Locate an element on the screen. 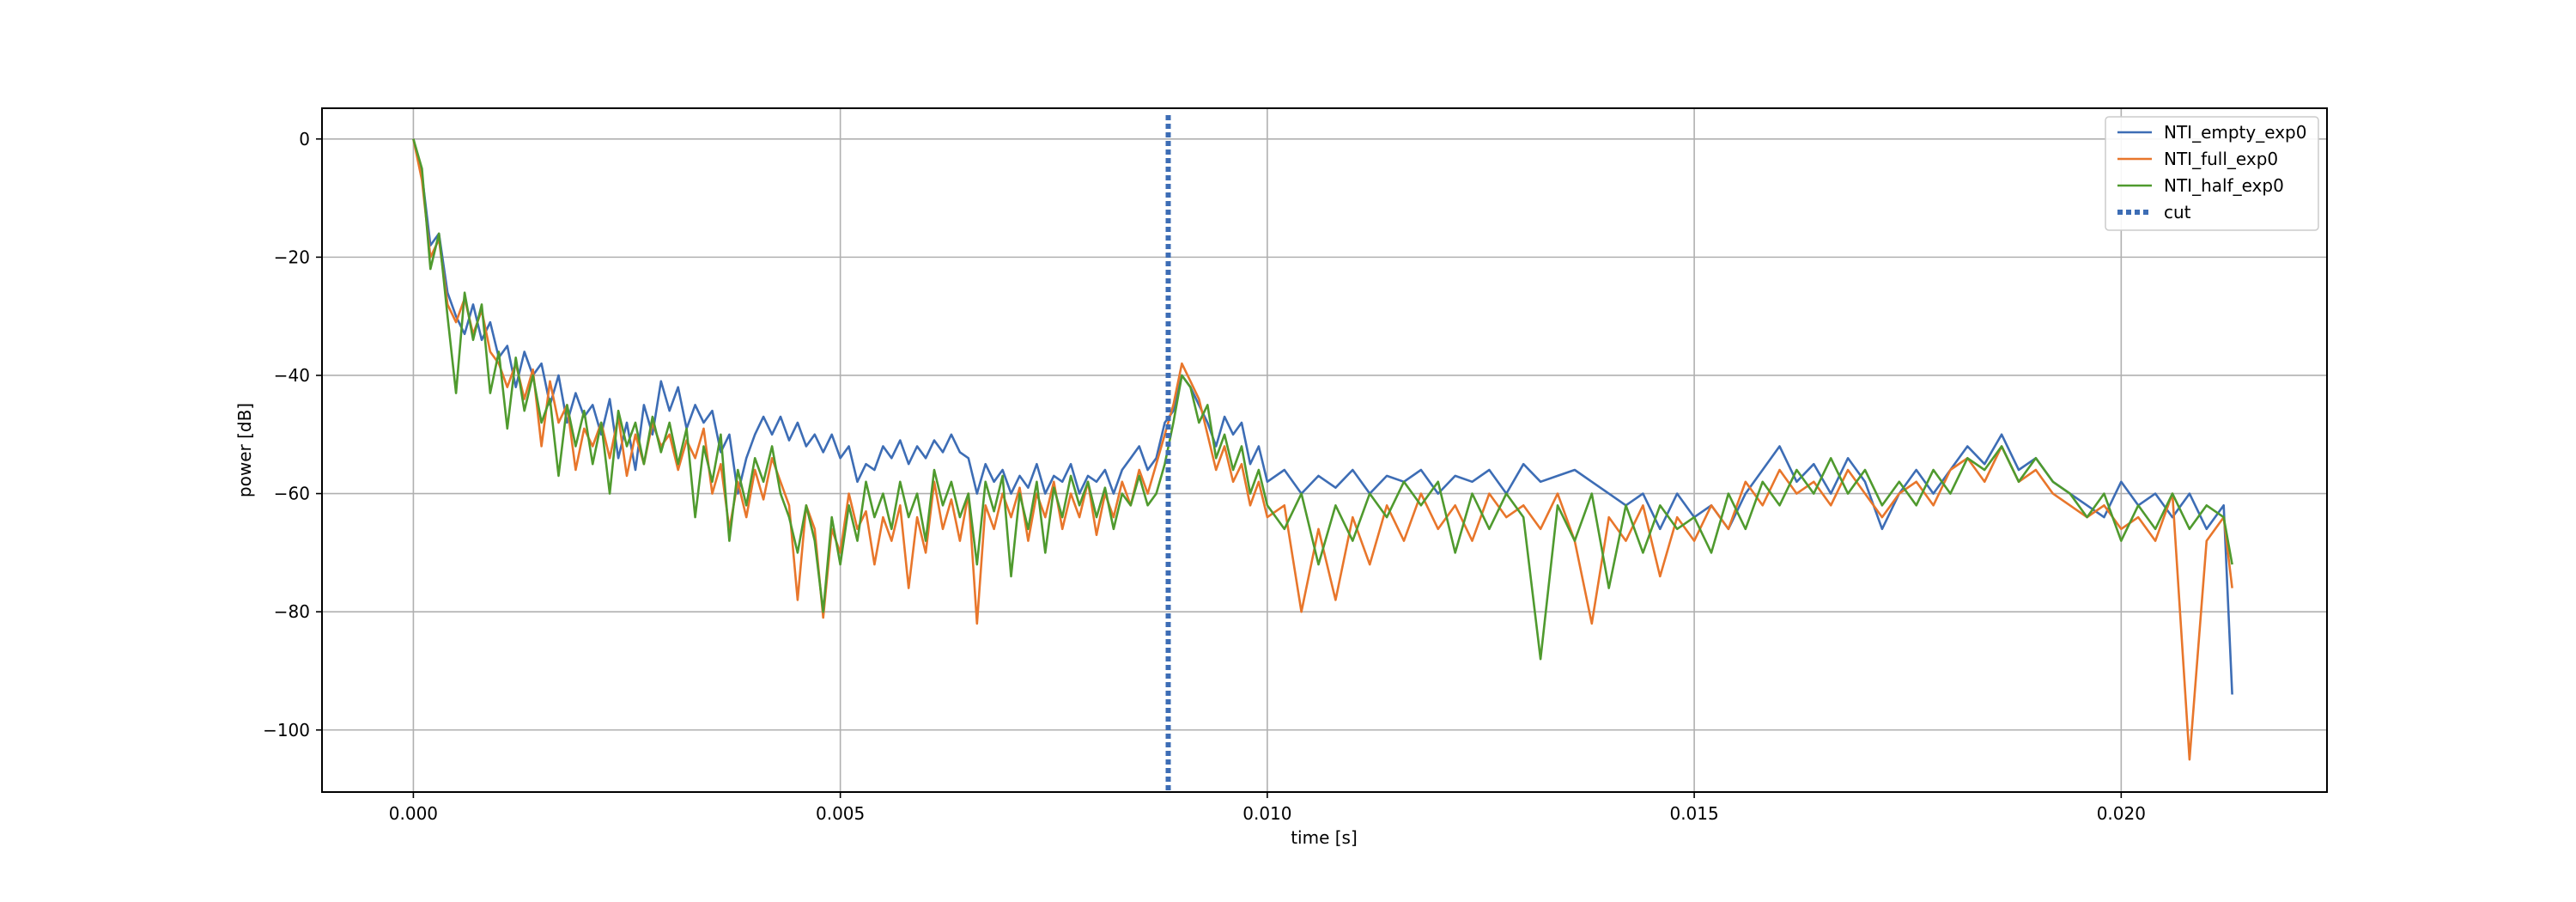  x-tick-label: 0.020 is located at coordinates (2121, 813).